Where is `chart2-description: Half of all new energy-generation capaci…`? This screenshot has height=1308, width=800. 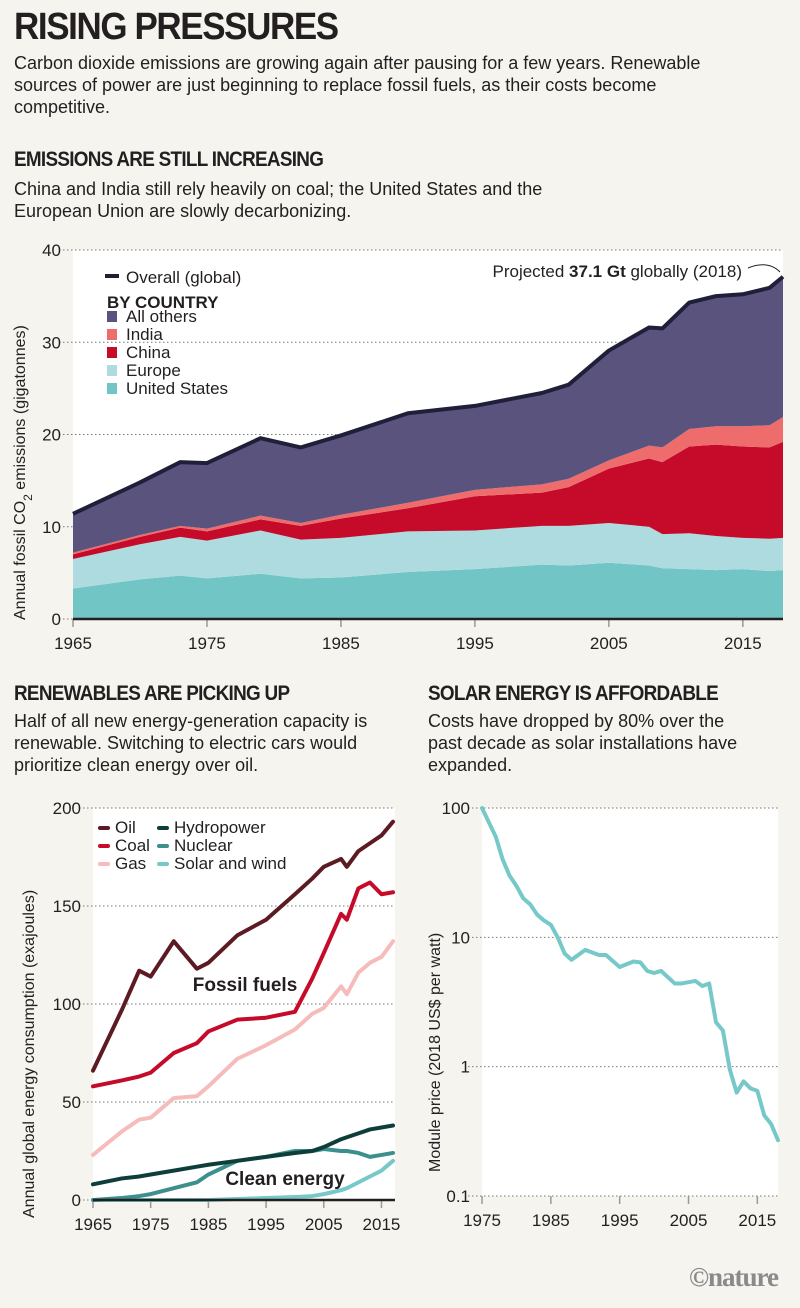 chart2-description: Half of all new energy-generation capaci… is located at coordinates (191, 743).